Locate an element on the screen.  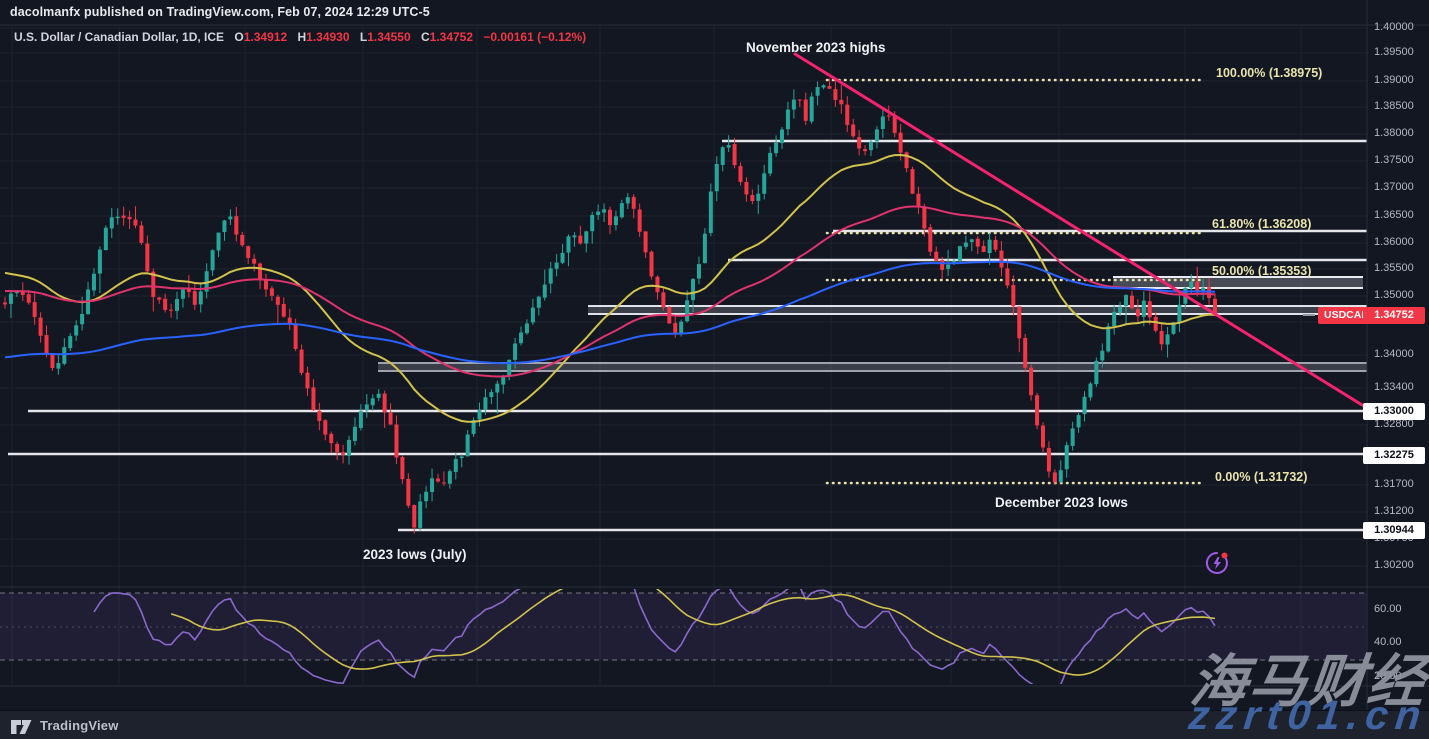
low-value: 1.34550 is located at coordinates (389, 37).